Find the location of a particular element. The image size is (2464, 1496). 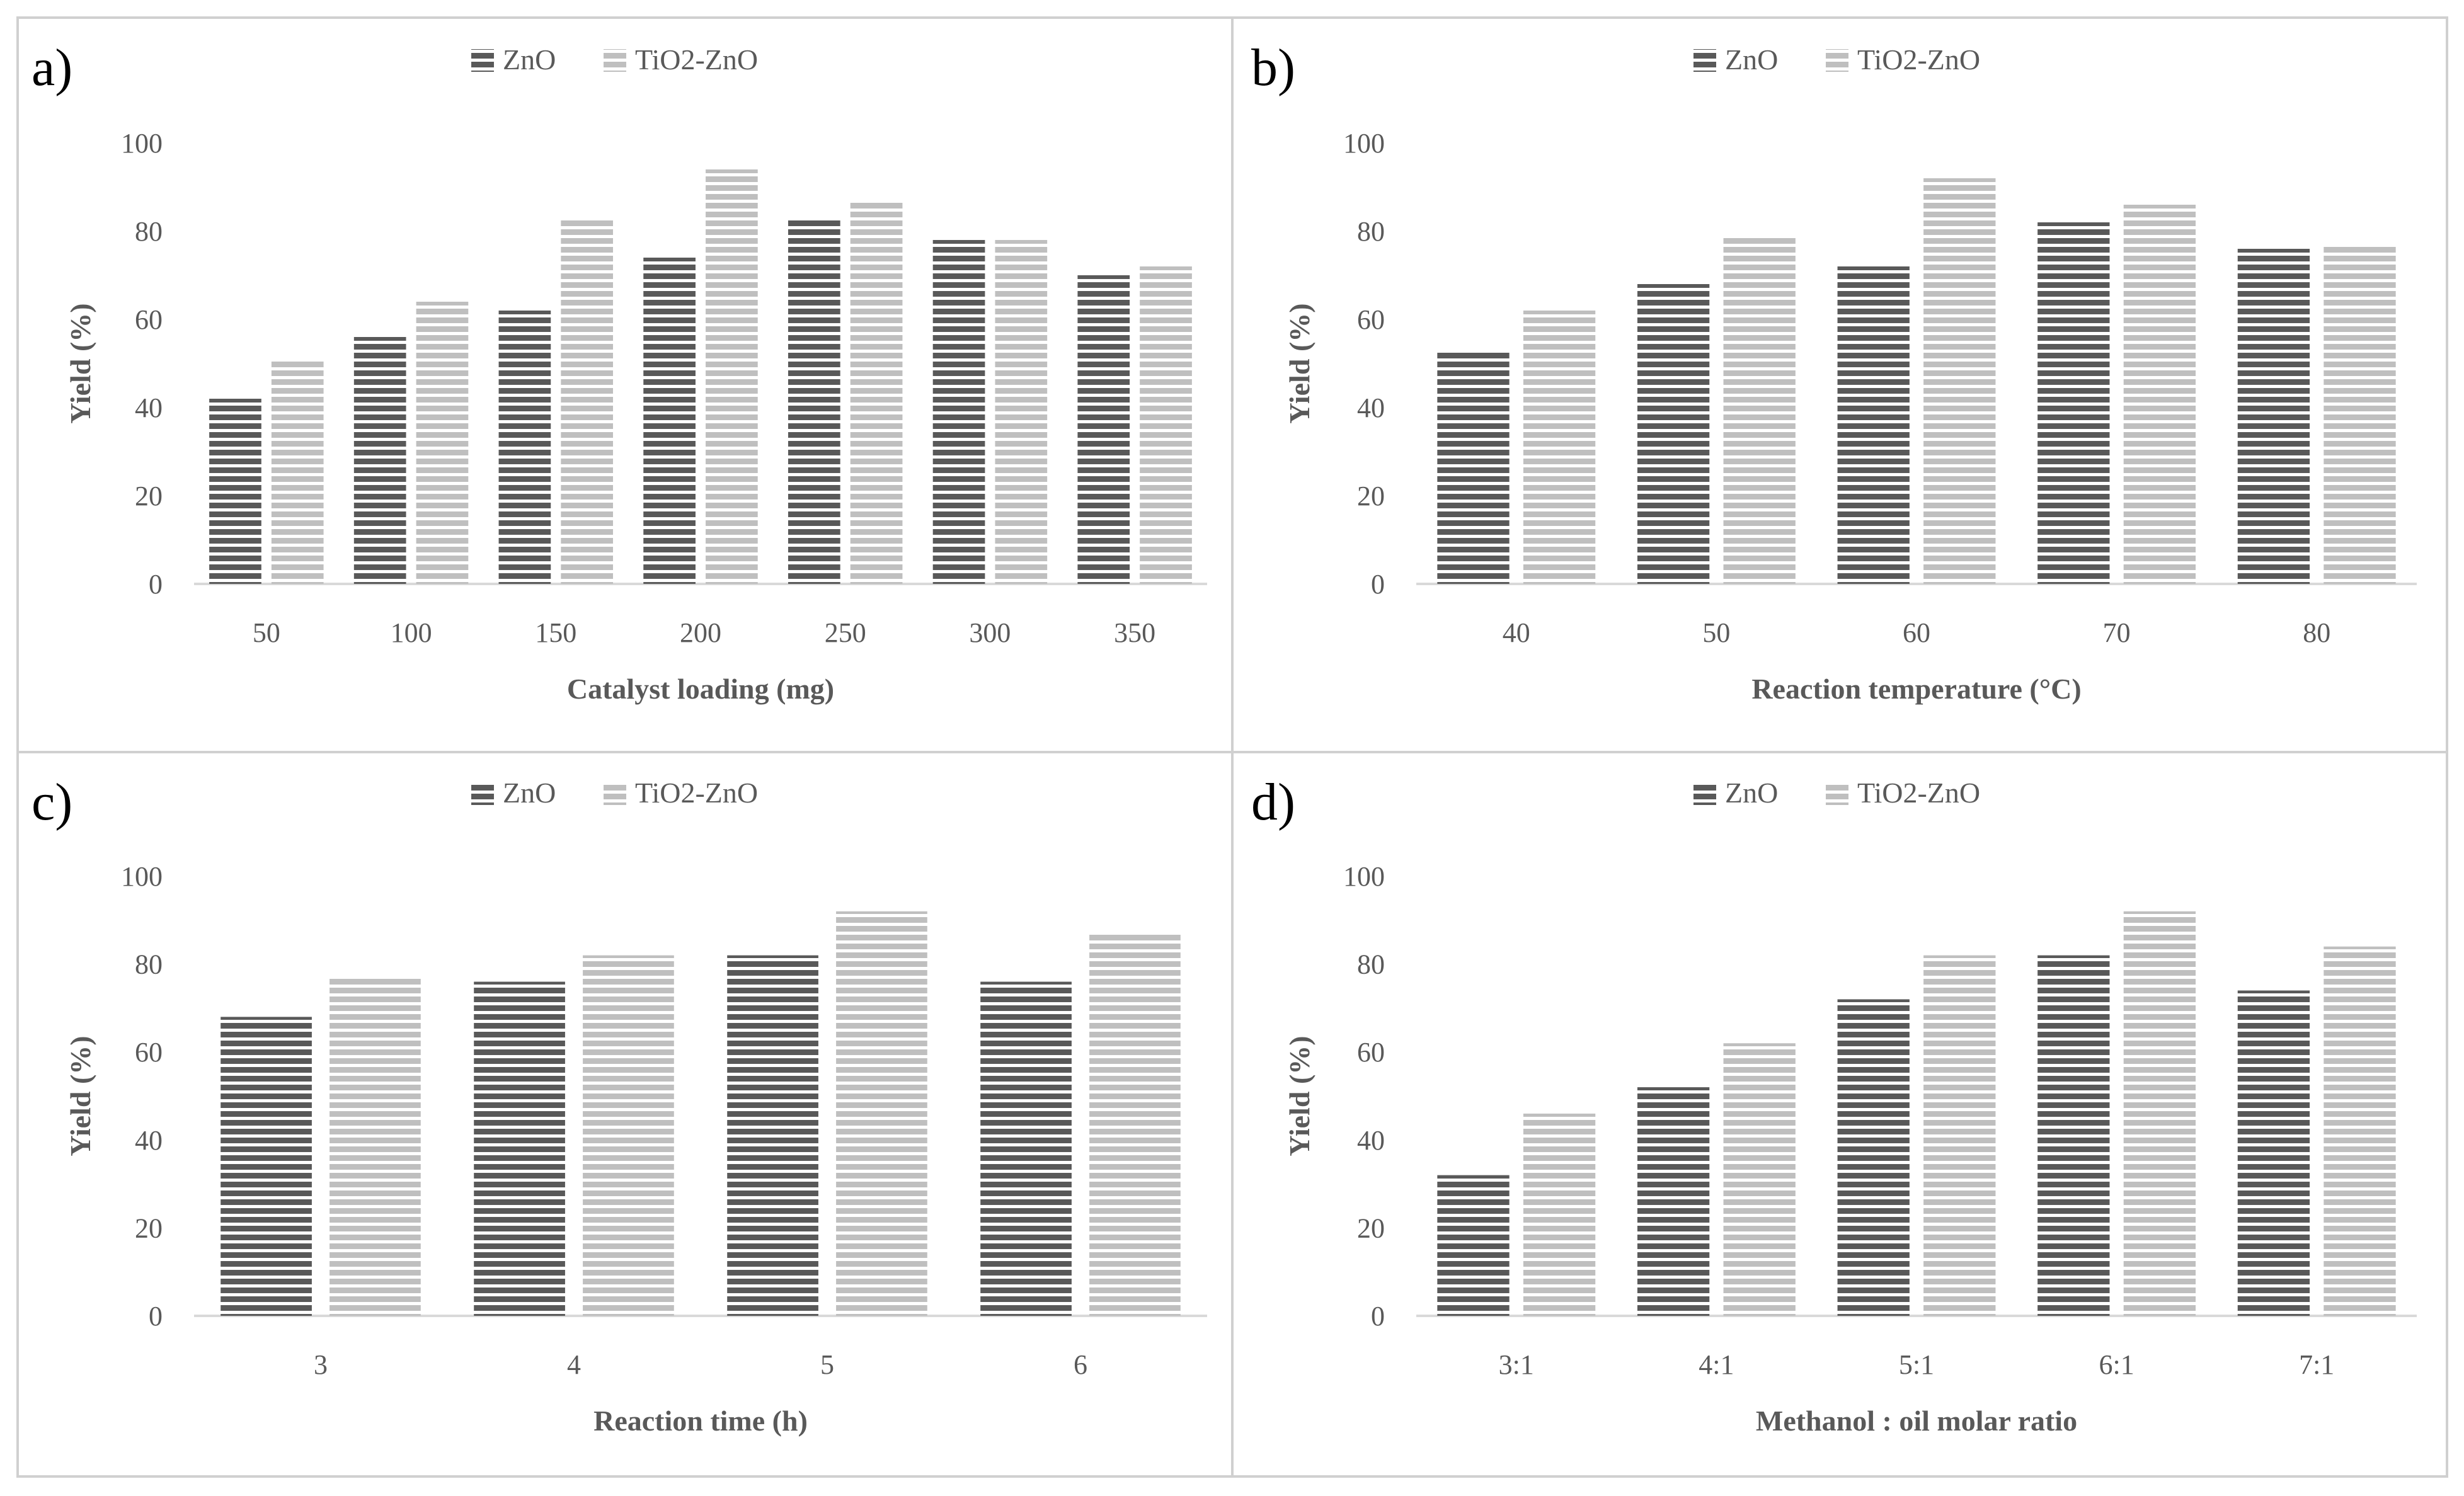

x-tick-label: 6 is located at coordinates (1080, 1364).